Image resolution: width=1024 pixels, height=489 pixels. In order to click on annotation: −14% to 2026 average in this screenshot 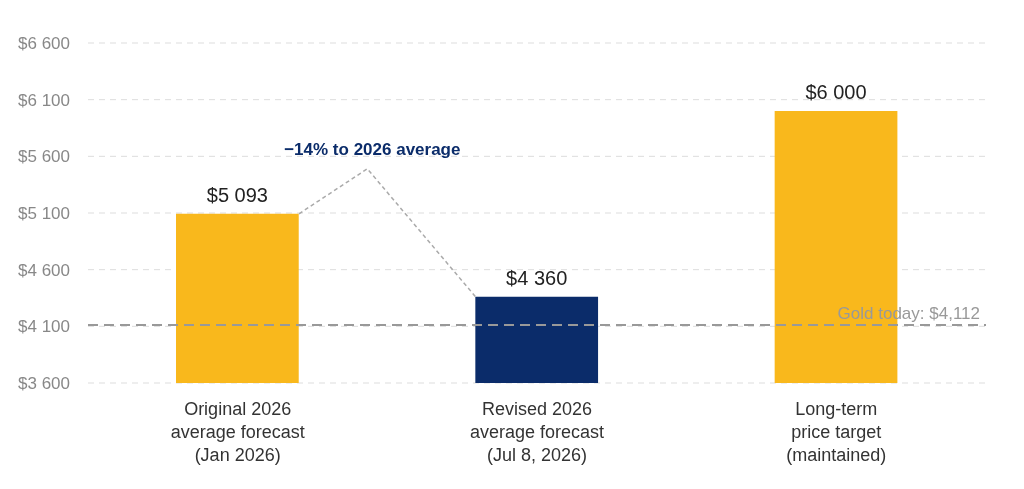, I will do `click(372, 149)`.